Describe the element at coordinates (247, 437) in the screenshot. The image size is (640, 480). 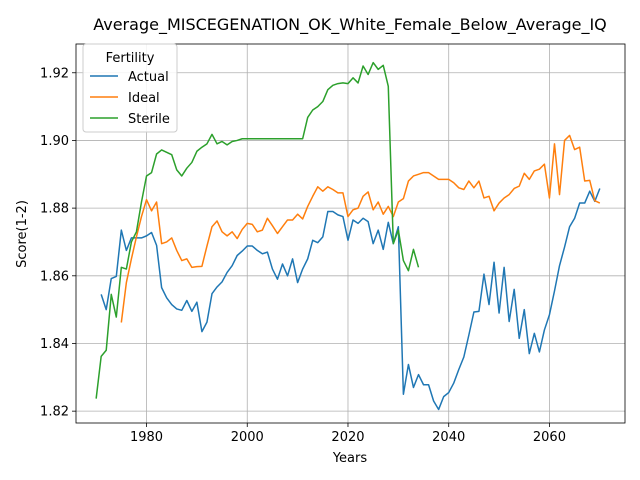
I see `x-tick-label: 2000` at that location.